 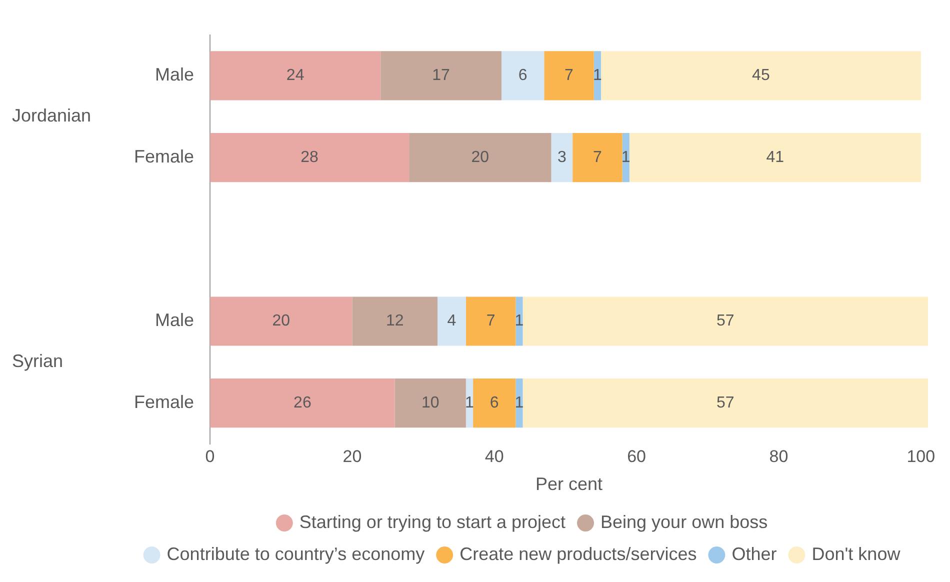 I want to click on data-label: 10, so click(x=430, y=403).